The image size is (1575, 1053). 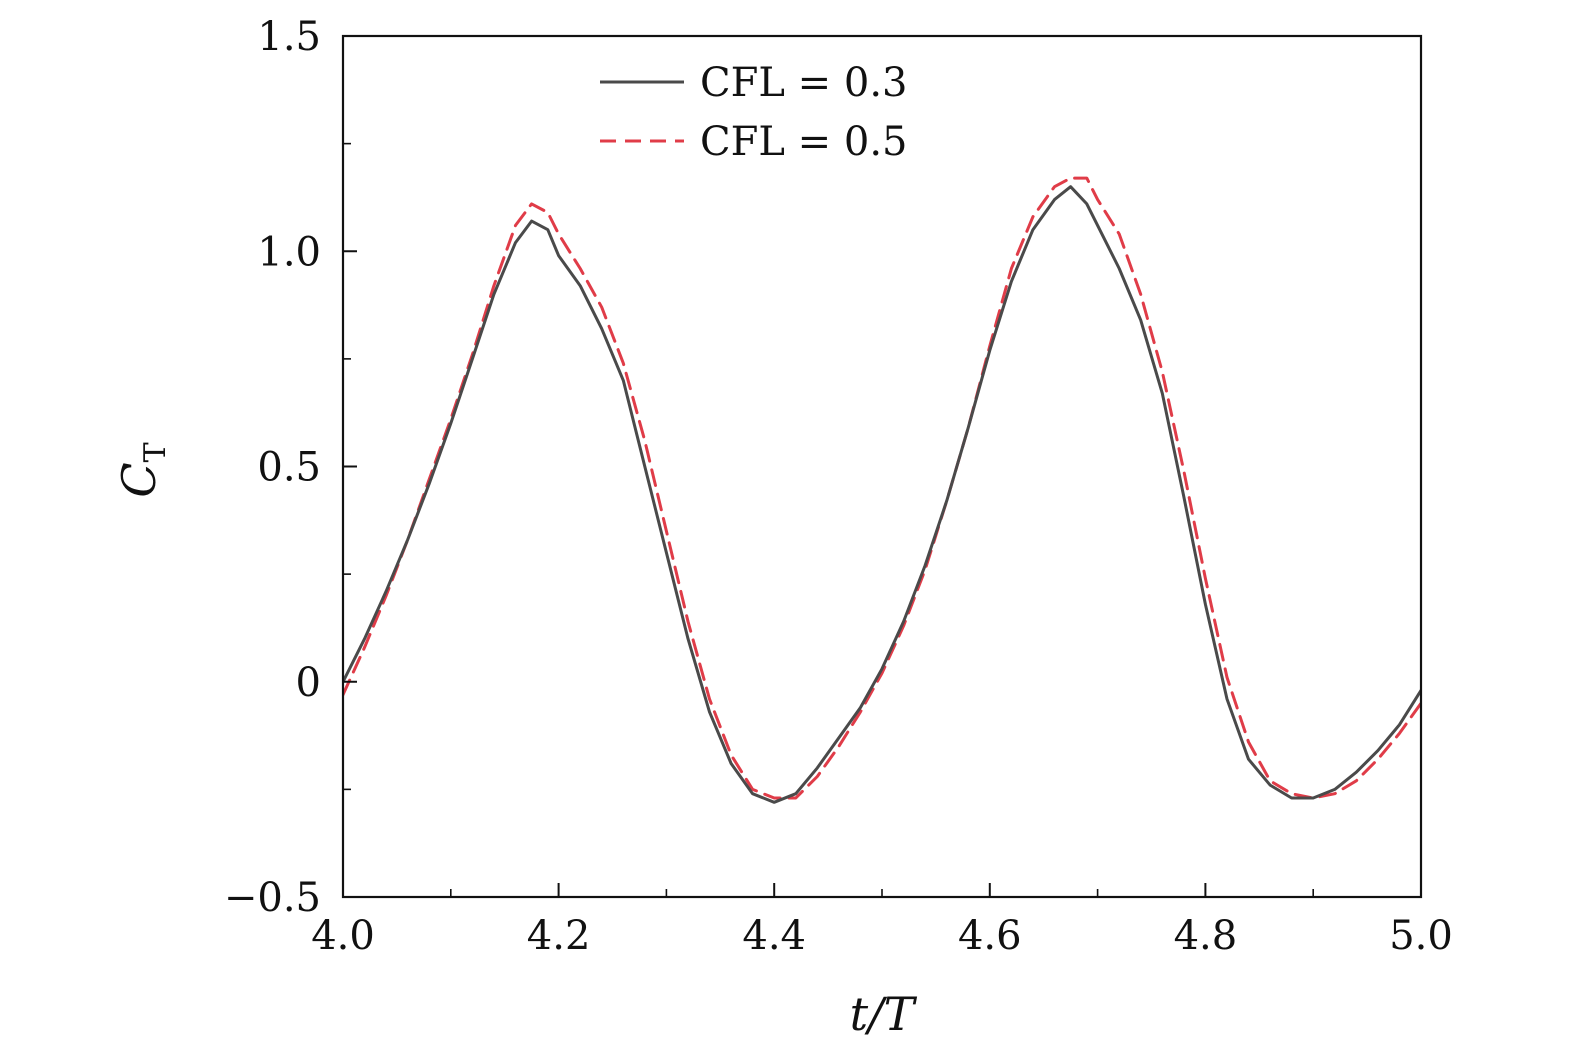 What do you see at coordinates (884, 1014) in the screenshot?
I see `x-axis-label: t/T` at bounding box center [884, 1014].